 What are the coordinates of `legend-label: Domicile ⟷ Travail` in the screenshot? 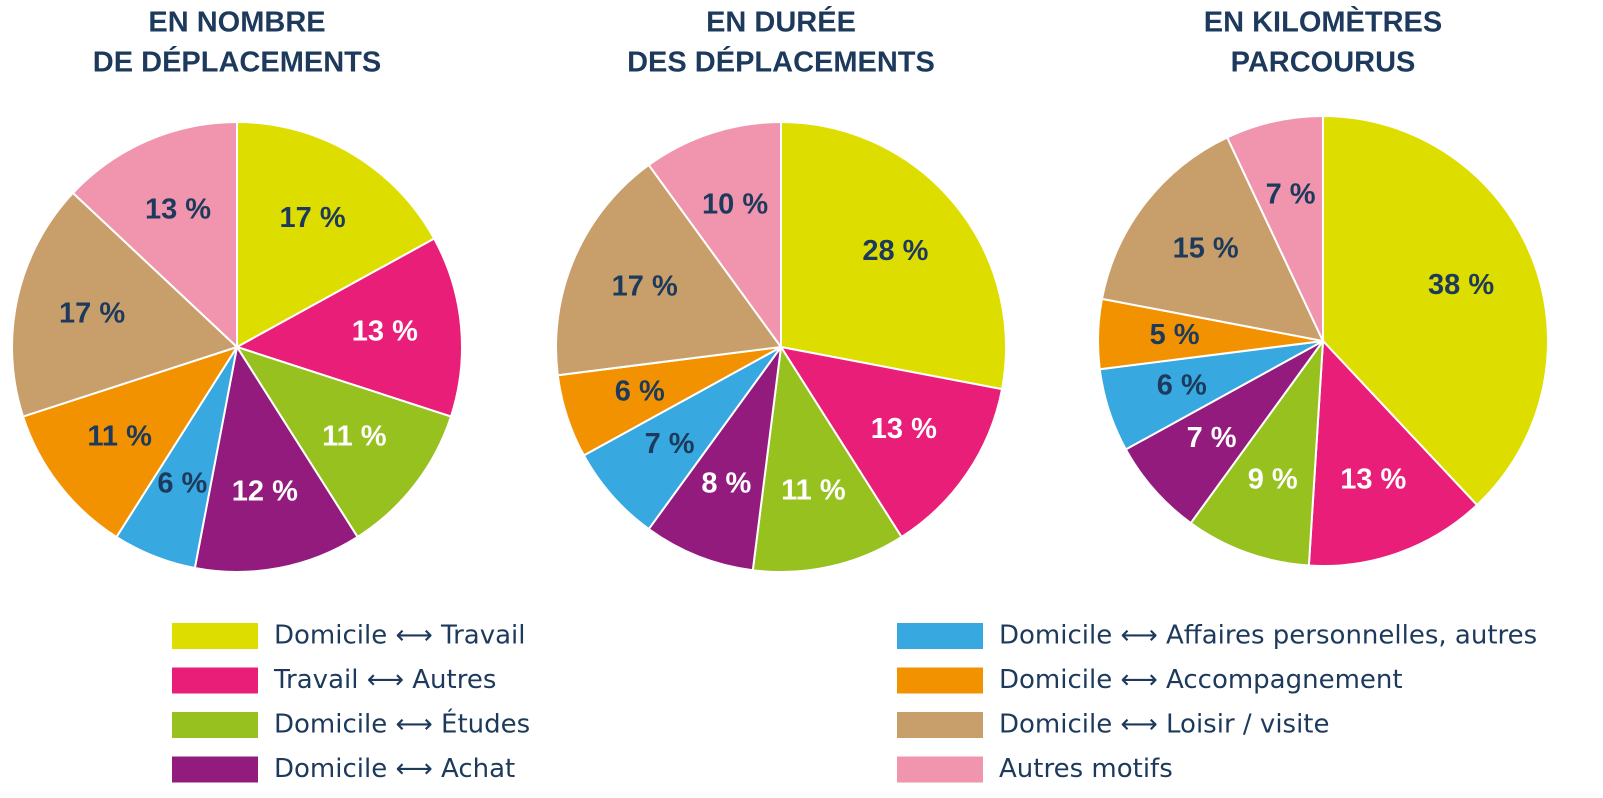 It's located at (399, 636).